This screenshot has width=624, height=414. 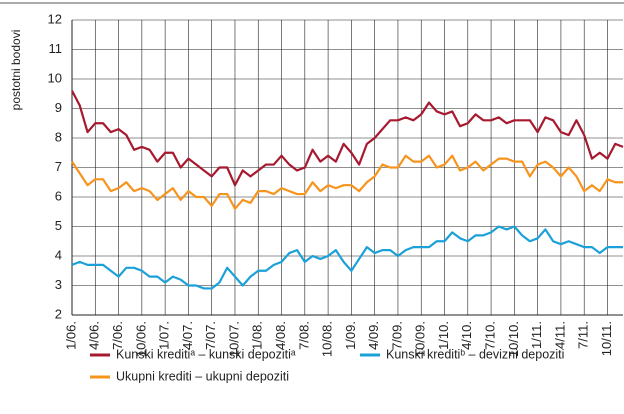 What do you see at coordinates (443, 335) in the screenshot?
I see `x-tick-label: 1/10.` at bounding box center [443, 335].